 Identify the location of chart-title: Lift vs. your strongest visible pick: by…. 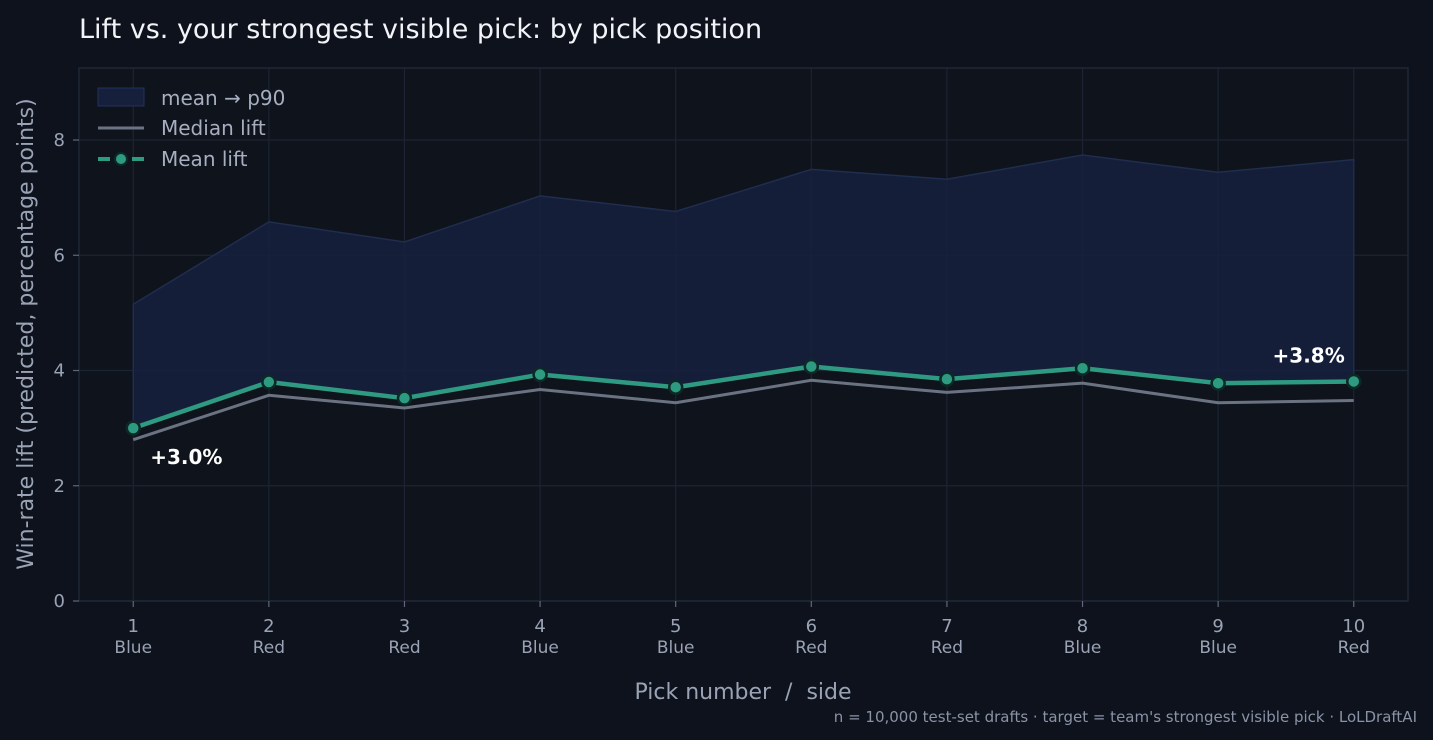
(420, 29).